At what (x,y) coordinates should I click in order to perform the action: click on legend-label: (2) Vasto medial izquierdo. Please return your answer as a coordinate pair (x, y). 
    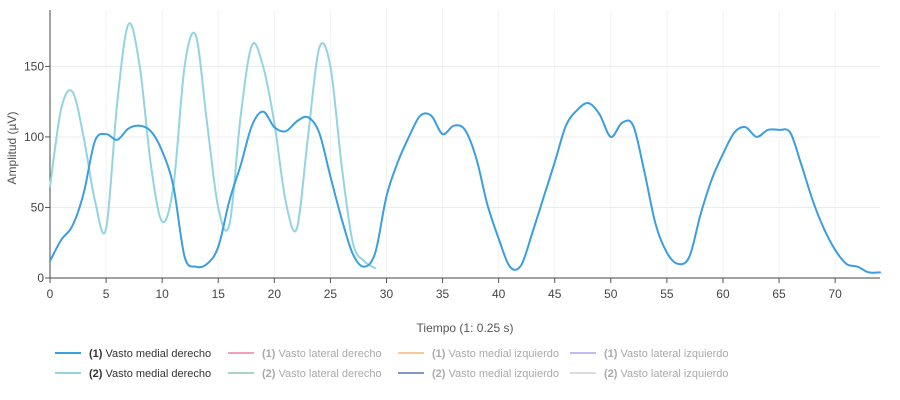
    Looking at the image, I should click on (495, 374).